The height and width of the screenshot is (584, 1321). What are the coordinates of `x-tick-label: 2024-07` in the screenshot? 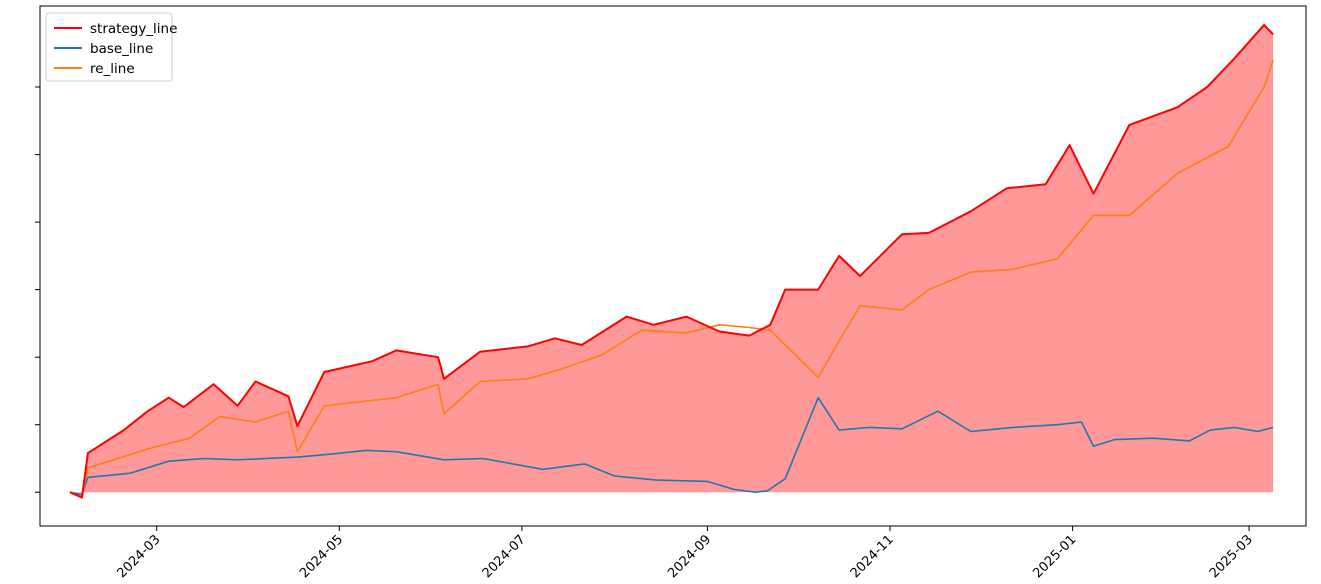 It's located at (504, 556).